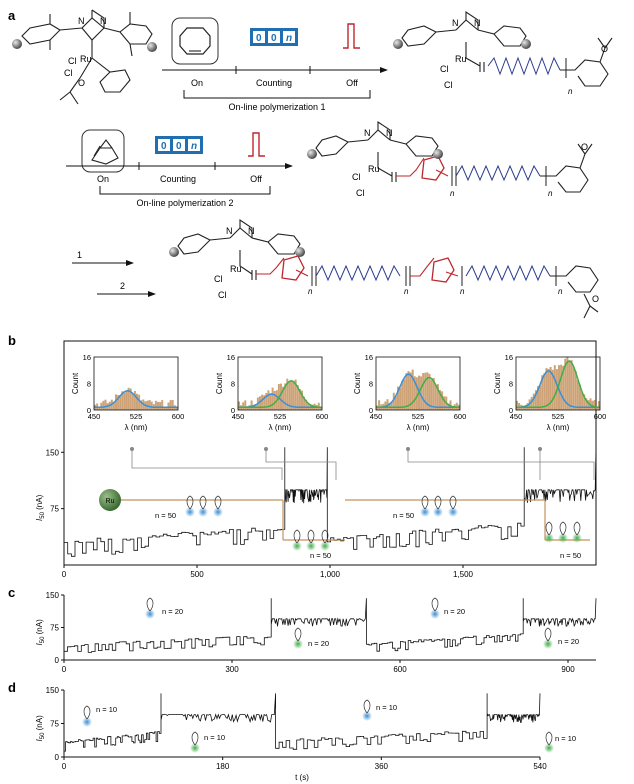 The width and height of the screenshot is (634, 784). I want to click on inset-histogram: 450 525 600 0 8 16 λ (nm) Count, so click(127, 392).